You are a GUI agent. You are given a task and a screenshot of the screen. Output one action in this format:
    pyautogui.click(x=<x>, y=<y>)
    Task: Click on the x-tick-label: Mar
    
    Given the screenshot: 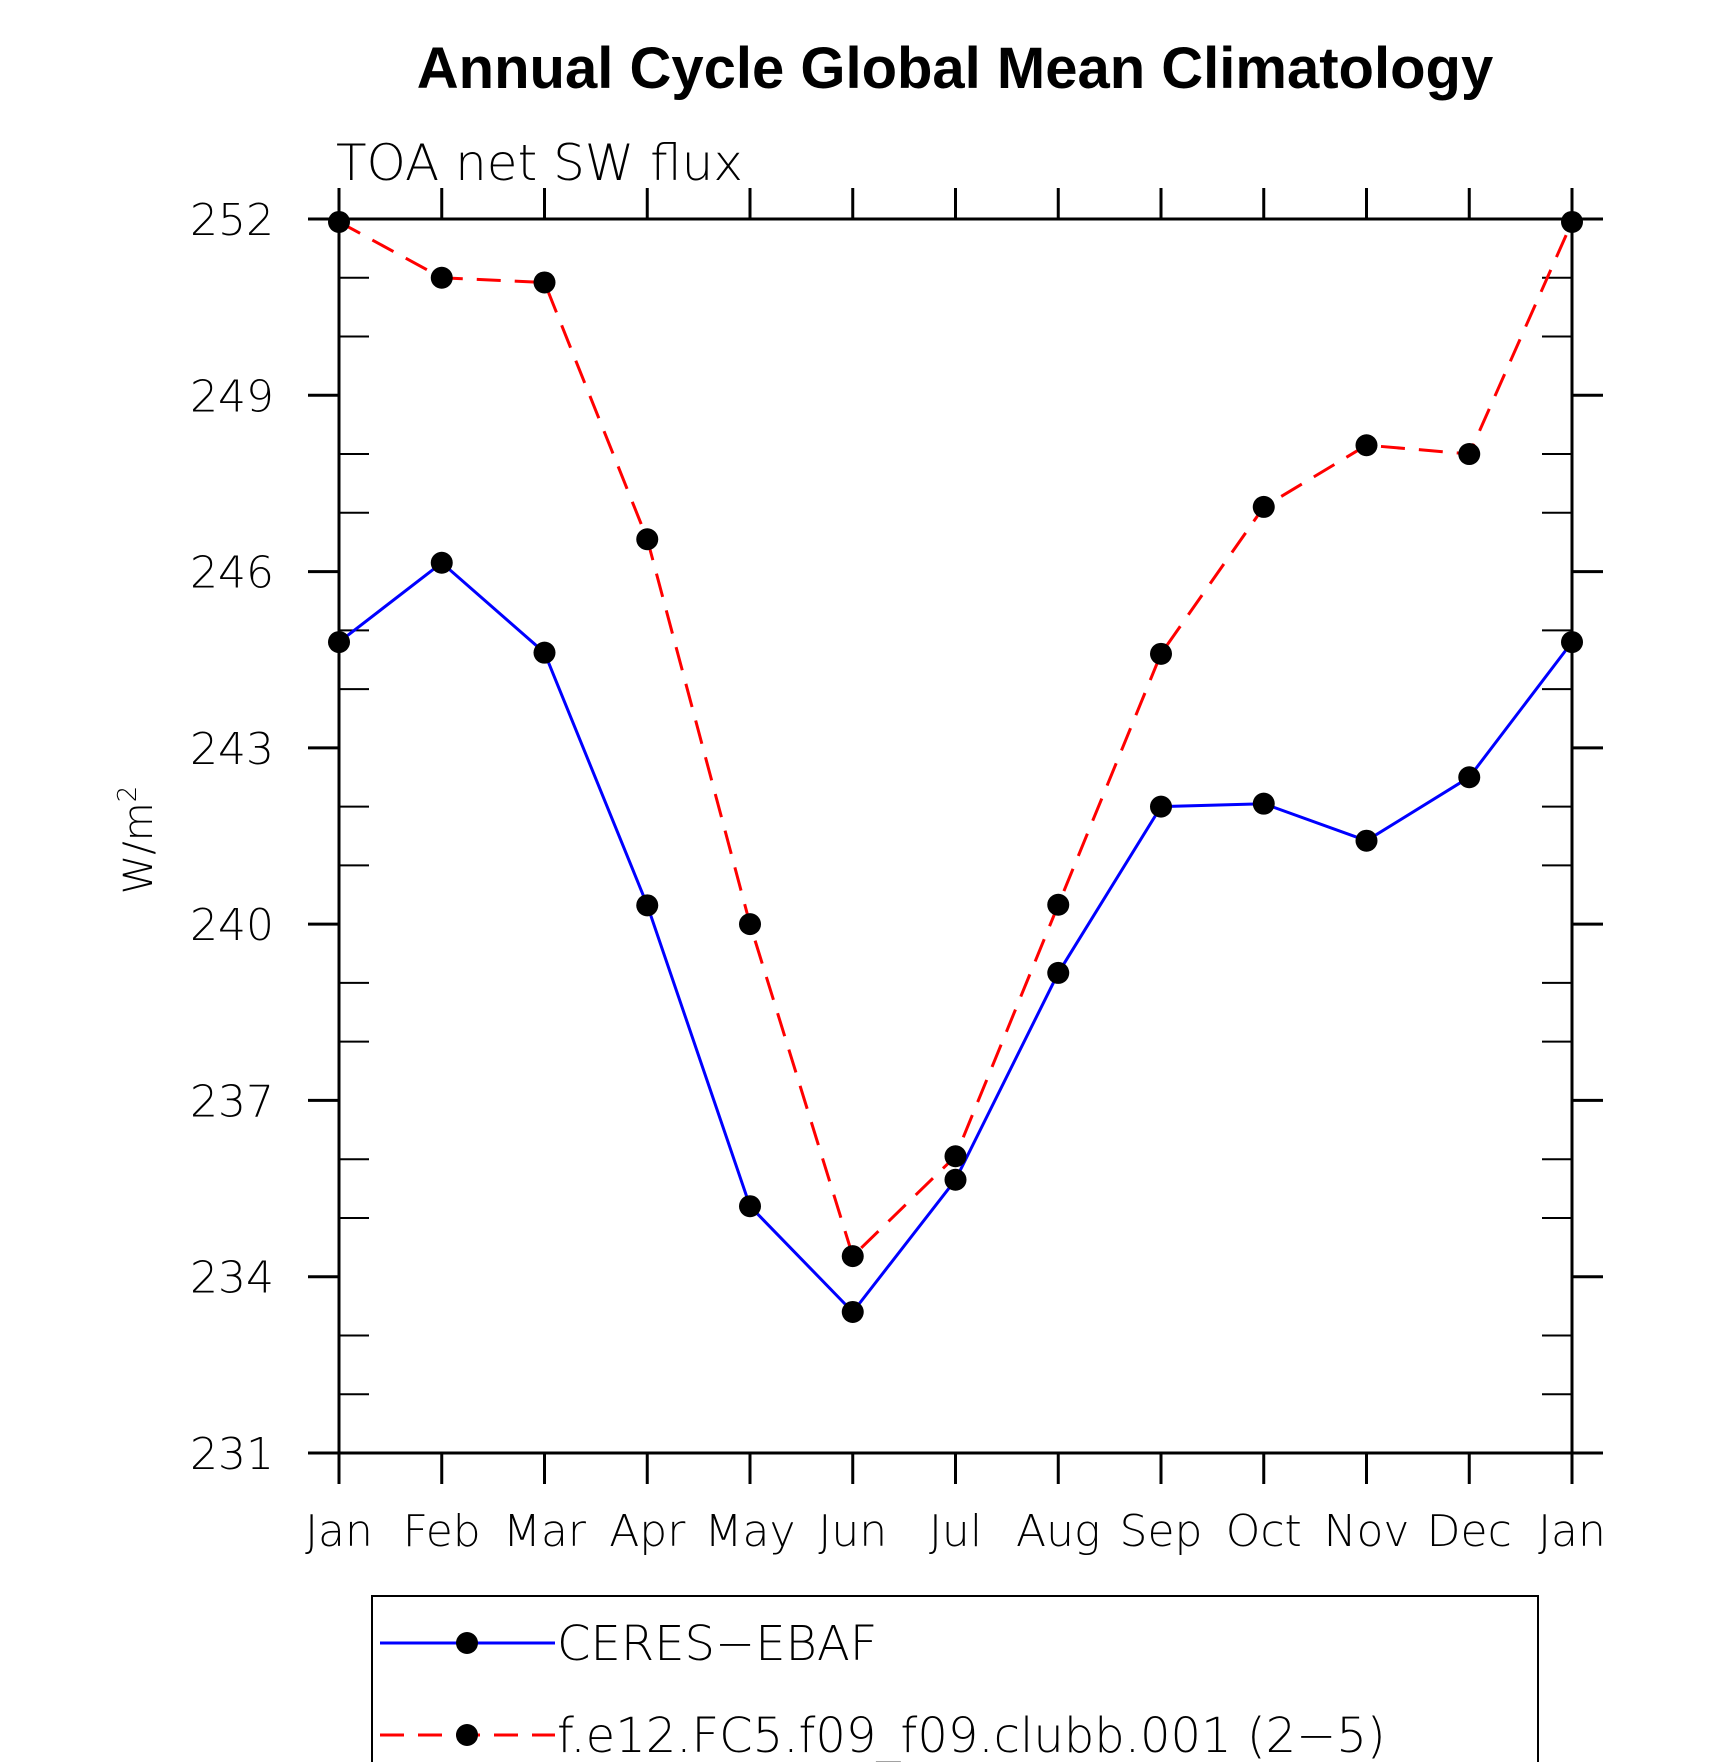 What is the action you would take?
    pyautogui.click(x=545, y=1531)
    